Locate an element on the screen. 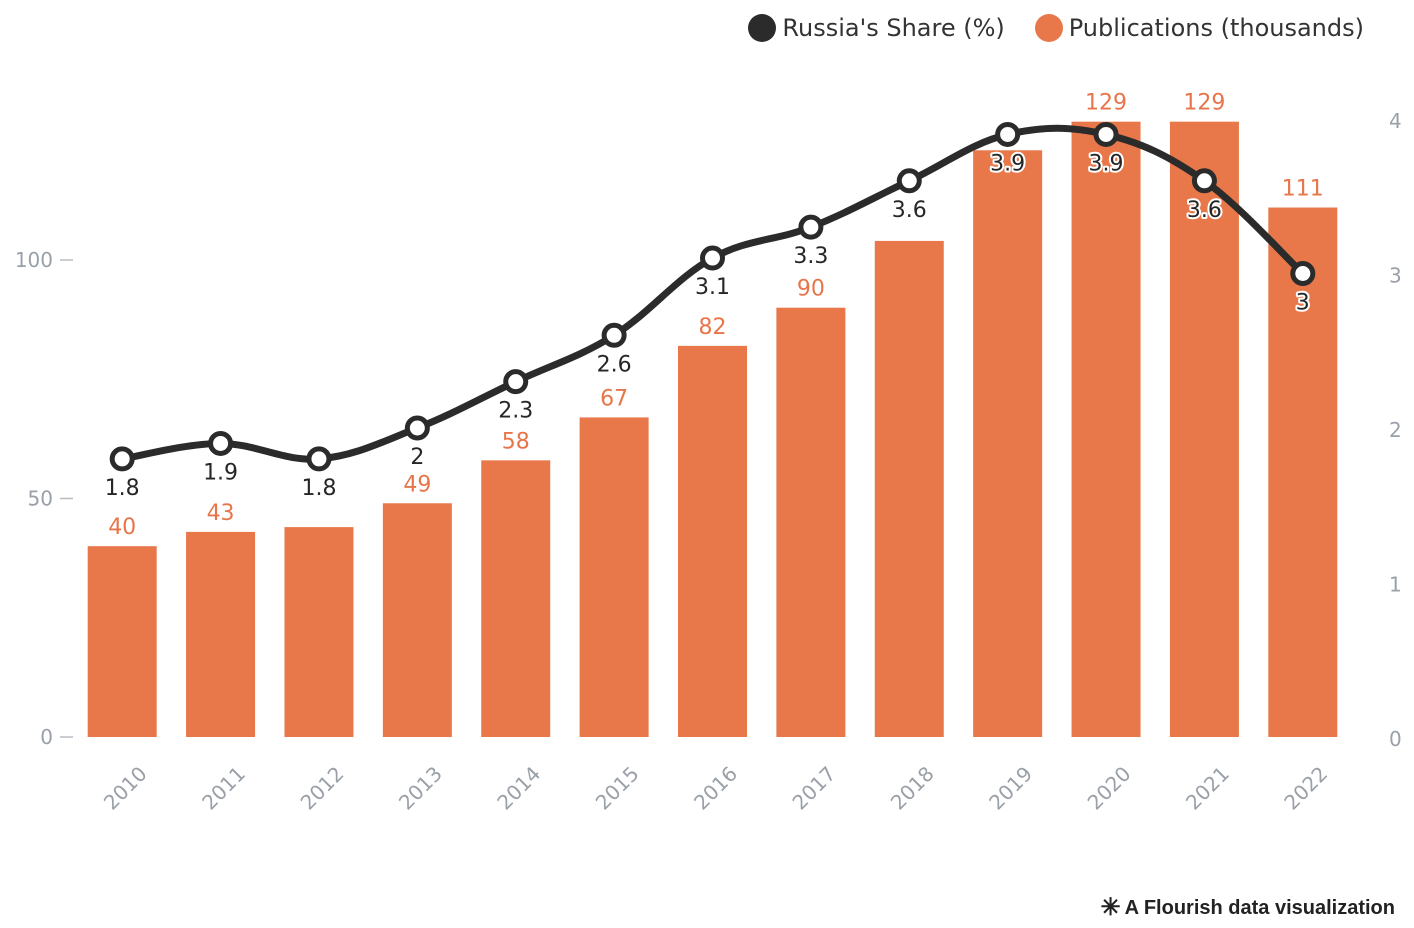 Image resolution: width=1414 pixels, height=928 pixels. x-axis-tick-label: 2015 is located at coordinates (617, 788).